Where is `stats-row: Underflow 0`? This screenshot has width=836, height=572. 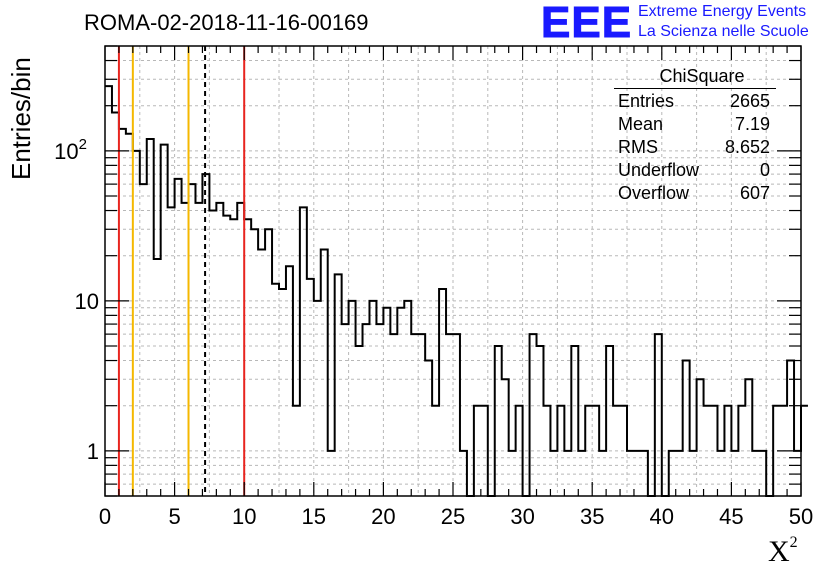
stats-row: Underflow 0 is located at coordinates (695, 171).